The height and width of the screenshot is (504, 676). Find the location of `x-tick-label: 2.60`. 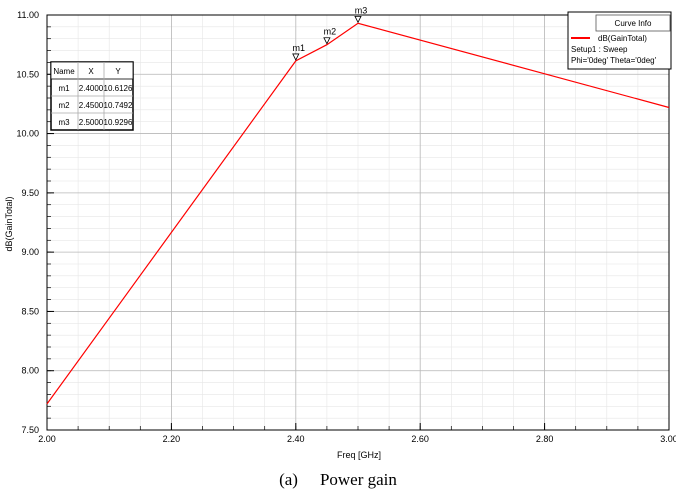

x-tick-label: 2.60 is located at coordinates (420, 439).